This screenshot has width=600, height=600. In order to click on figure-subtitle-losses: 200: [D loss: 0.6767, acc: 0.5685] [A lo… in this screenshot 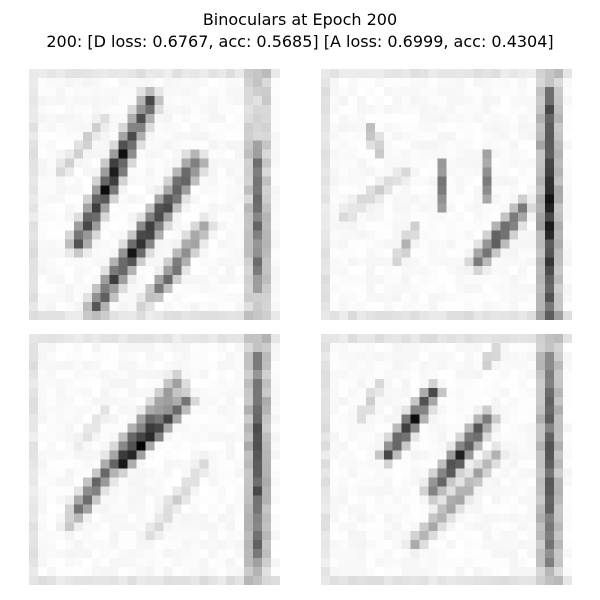, I will do `click(300, 41)`.